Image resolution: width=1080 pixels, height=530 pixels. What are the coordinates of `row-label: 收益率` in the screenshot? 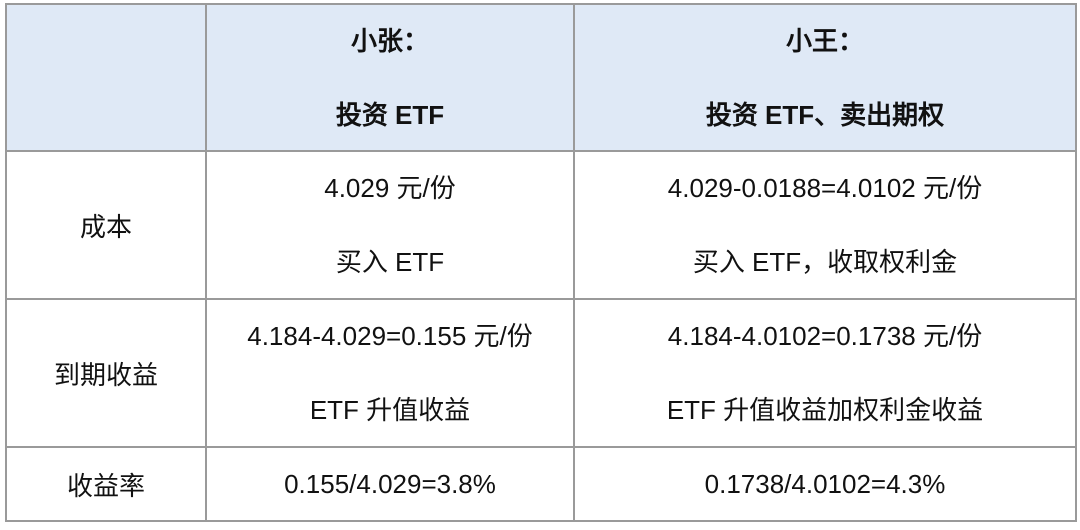 It's located at (106, 484).